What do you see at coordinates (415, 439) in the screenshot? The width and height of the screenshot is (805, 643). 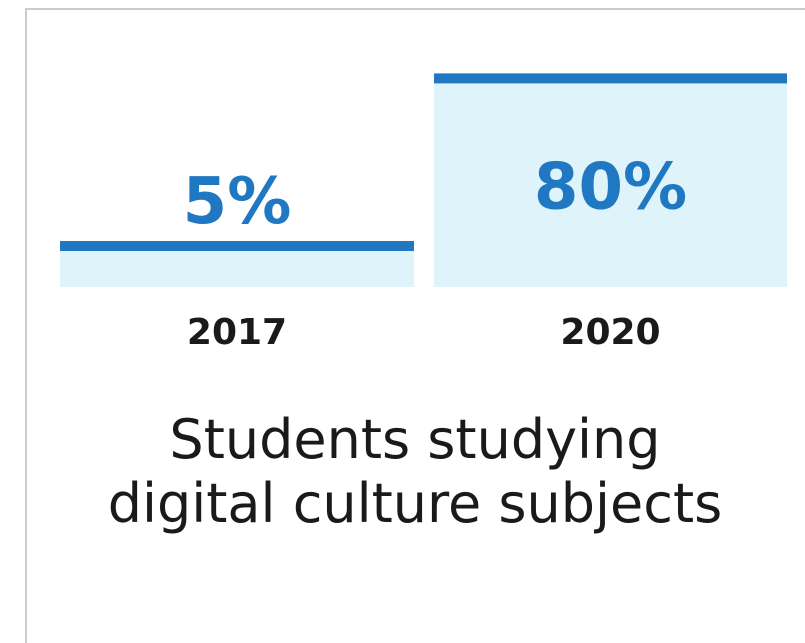 I see `caption-line-1: Students studying` at bounding box center [415, 439].